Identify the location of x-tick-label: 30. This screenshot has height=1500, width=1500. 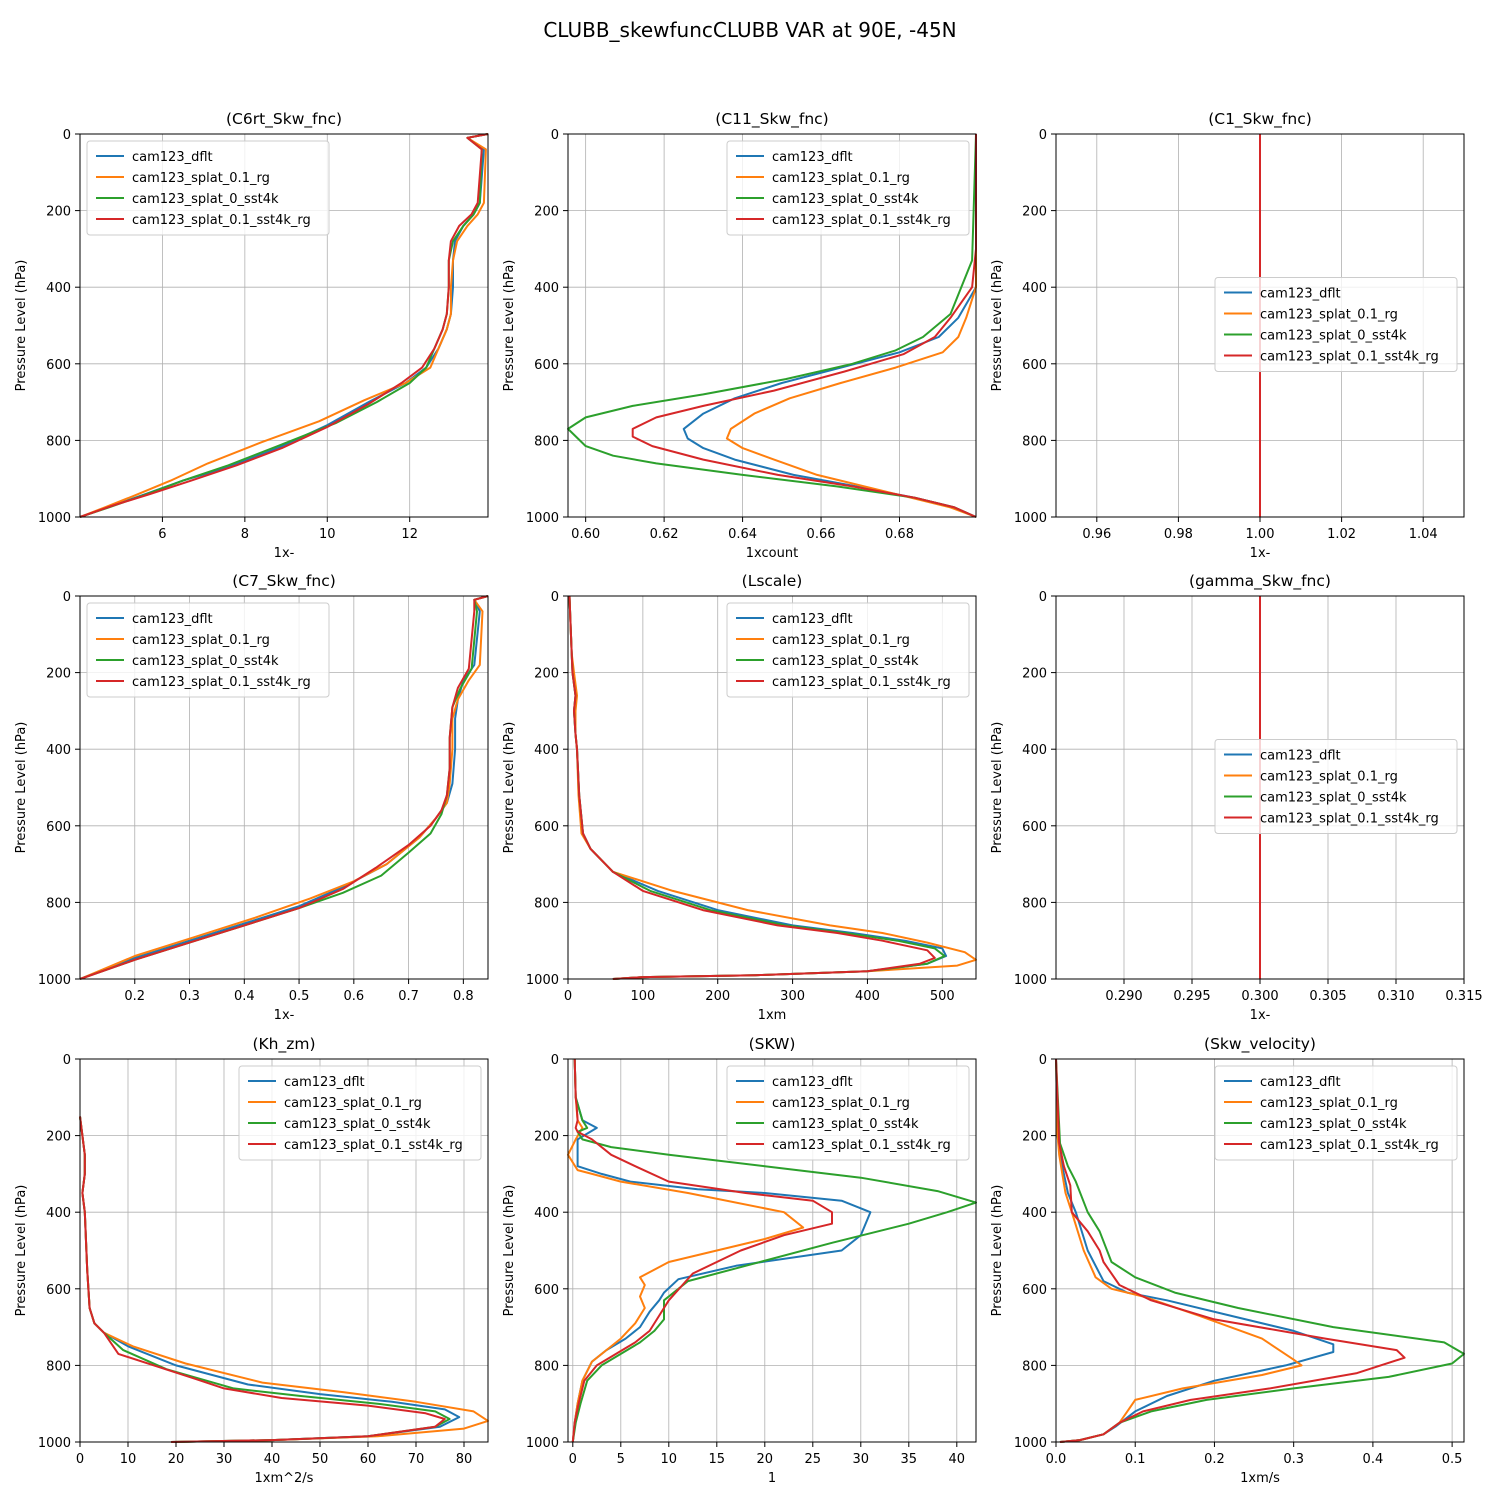
(224, 1459).